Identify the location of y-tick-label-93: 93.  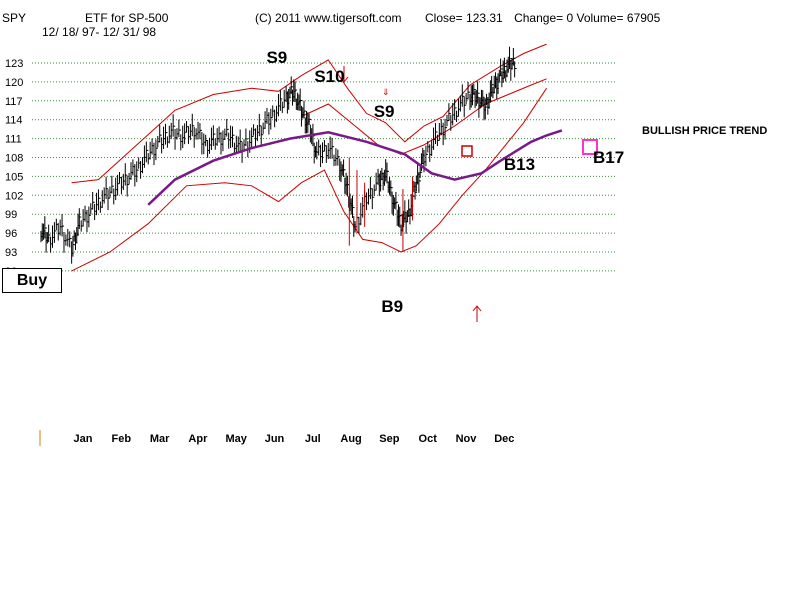
(11, 253).